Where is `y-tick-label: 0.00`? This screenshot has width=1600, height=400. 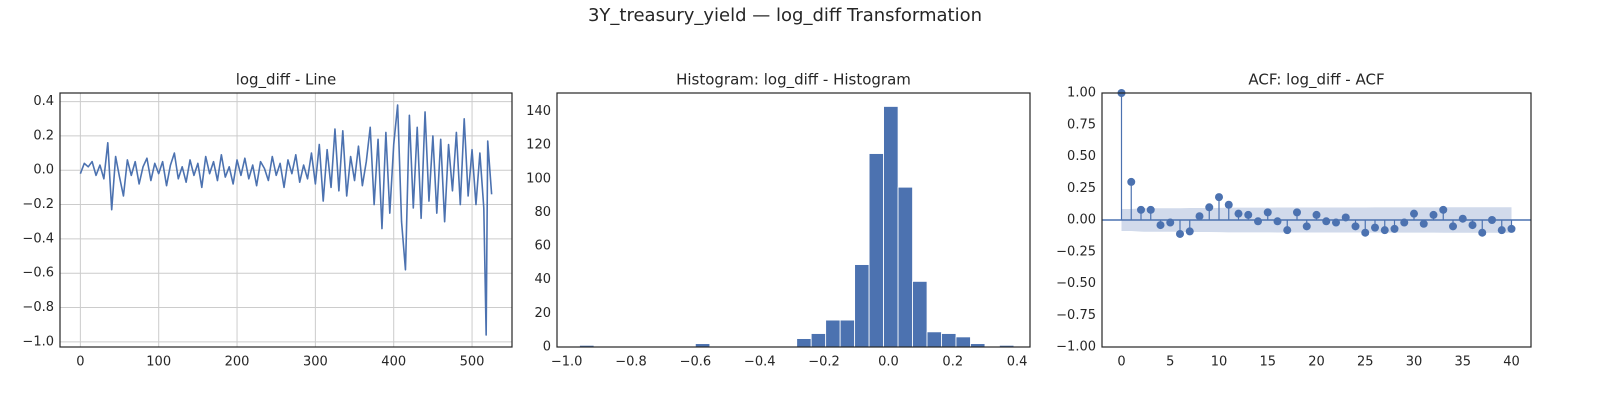 y-tick-label: 0.00 is located at coordinates (1081, 220).